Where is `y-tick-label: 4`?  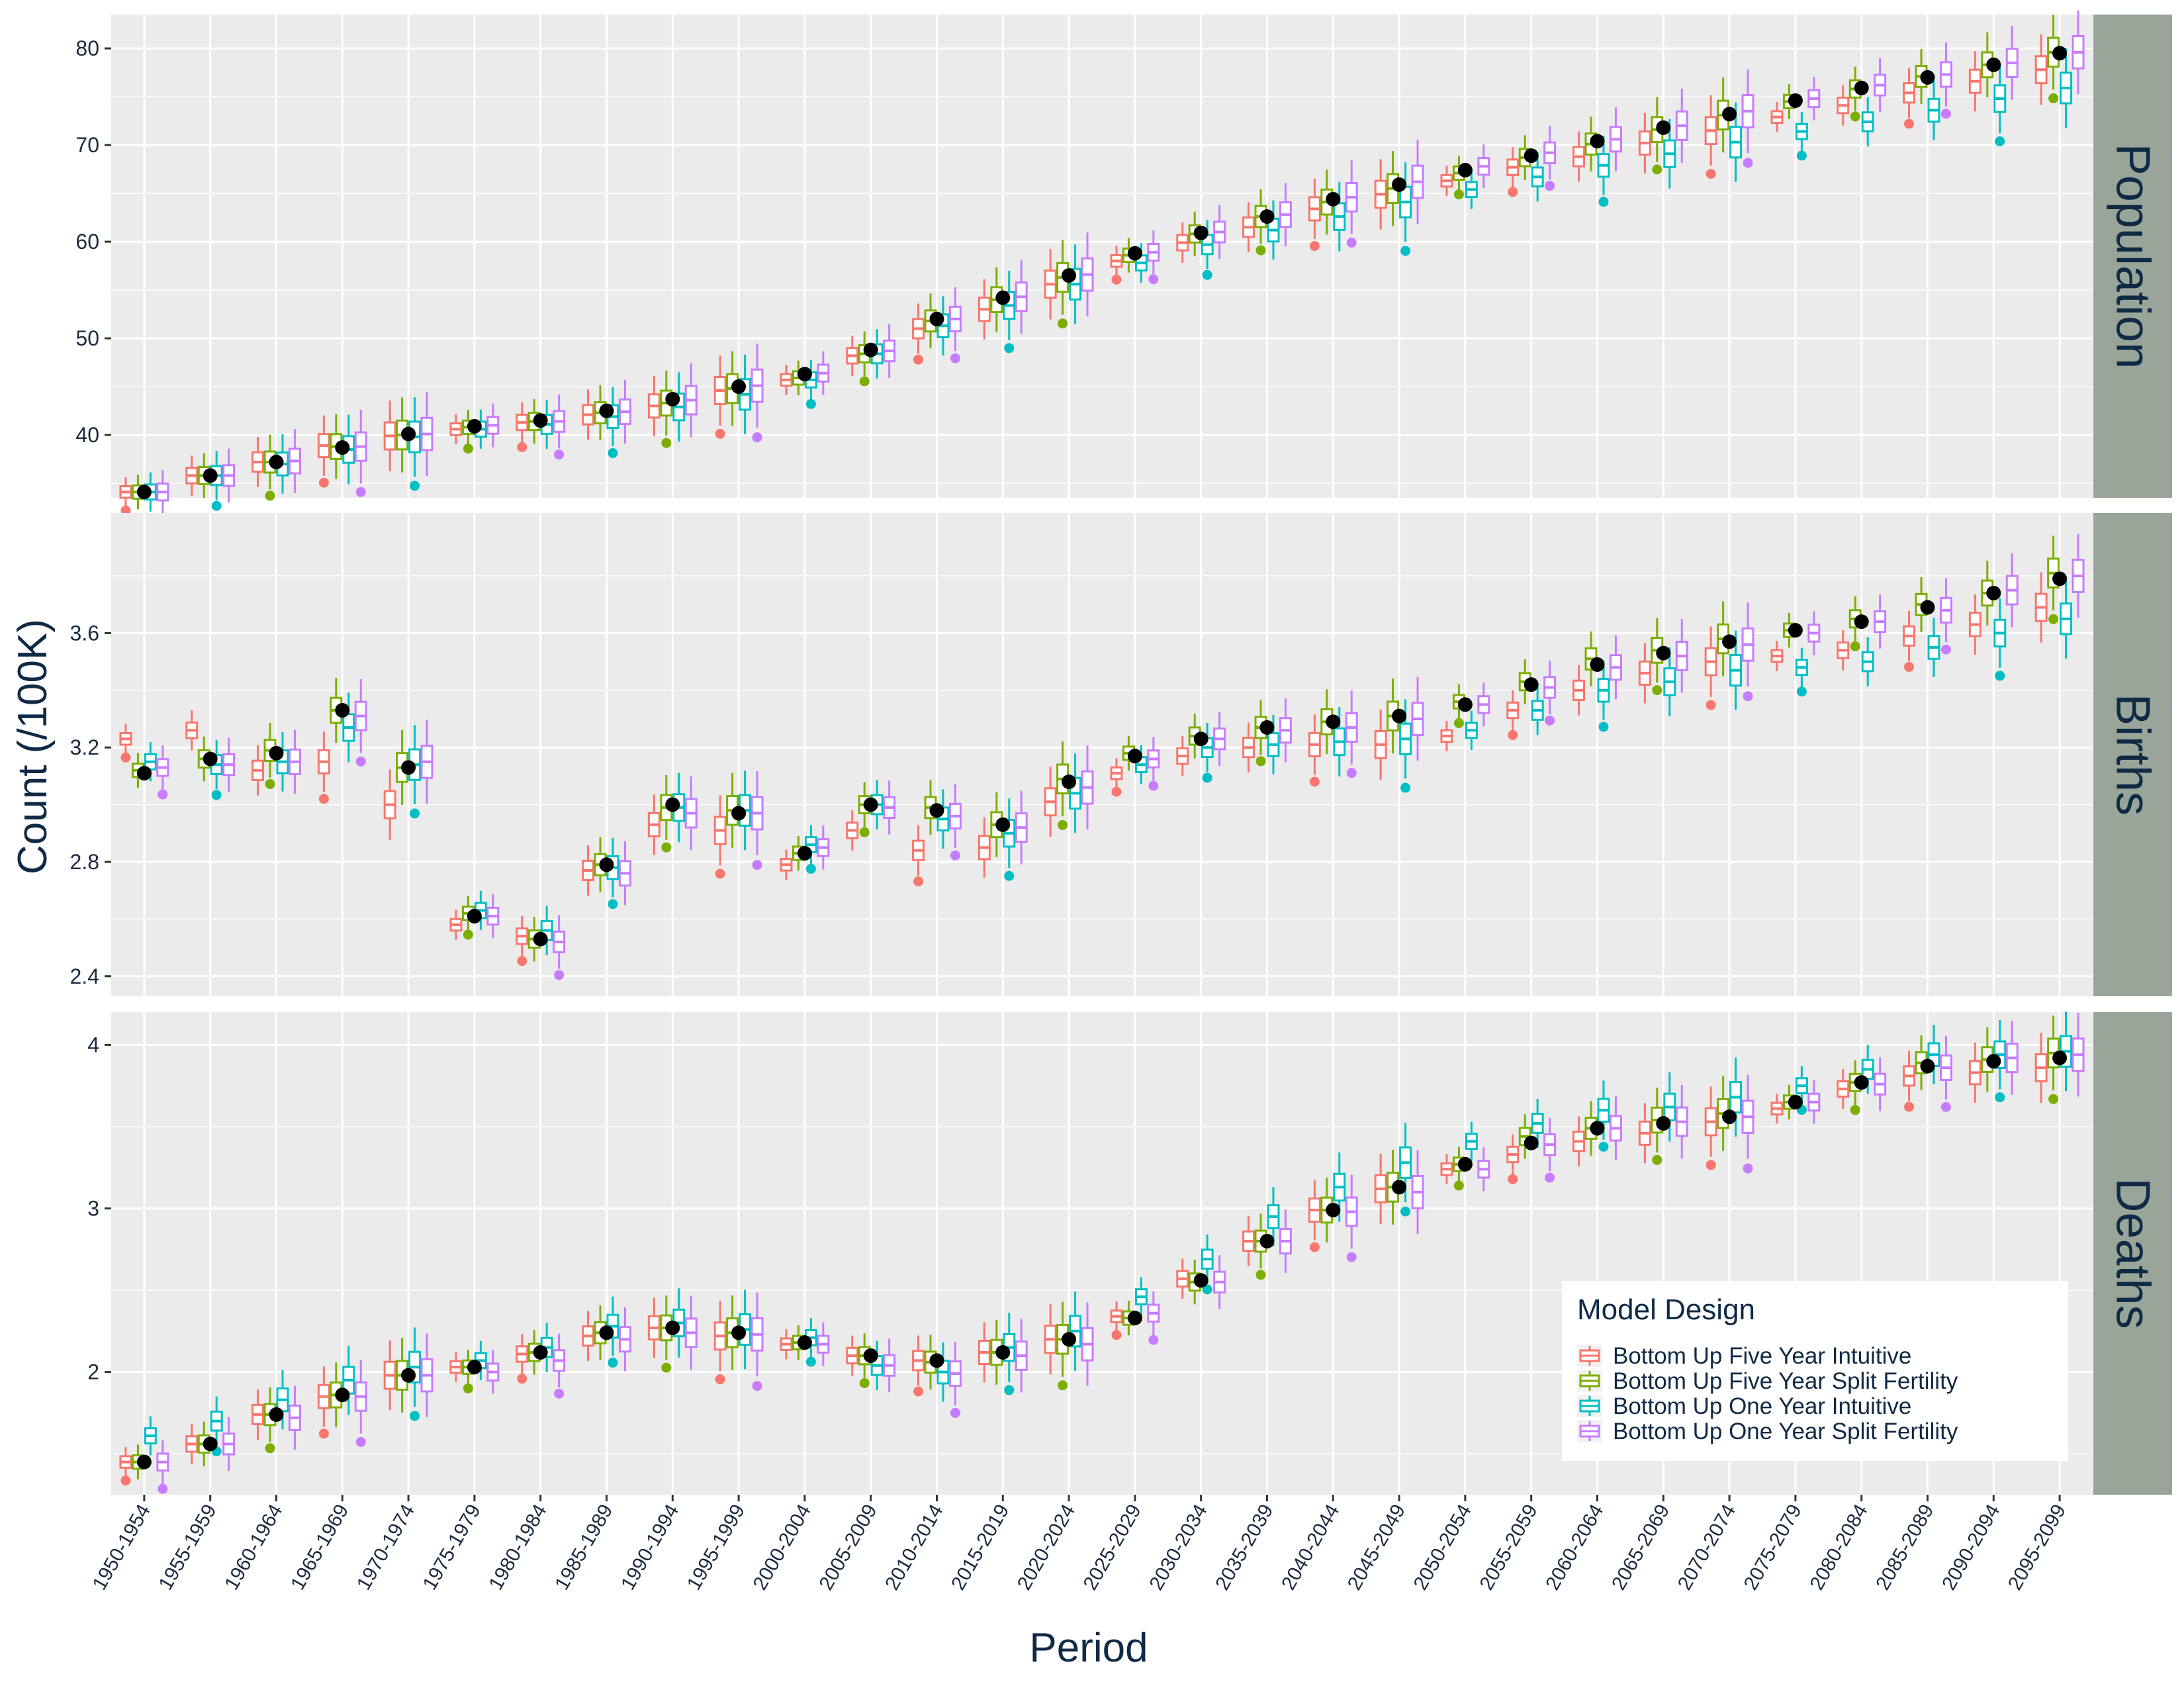 y-tick-label: 4 is located at coordinates (93, 1044).